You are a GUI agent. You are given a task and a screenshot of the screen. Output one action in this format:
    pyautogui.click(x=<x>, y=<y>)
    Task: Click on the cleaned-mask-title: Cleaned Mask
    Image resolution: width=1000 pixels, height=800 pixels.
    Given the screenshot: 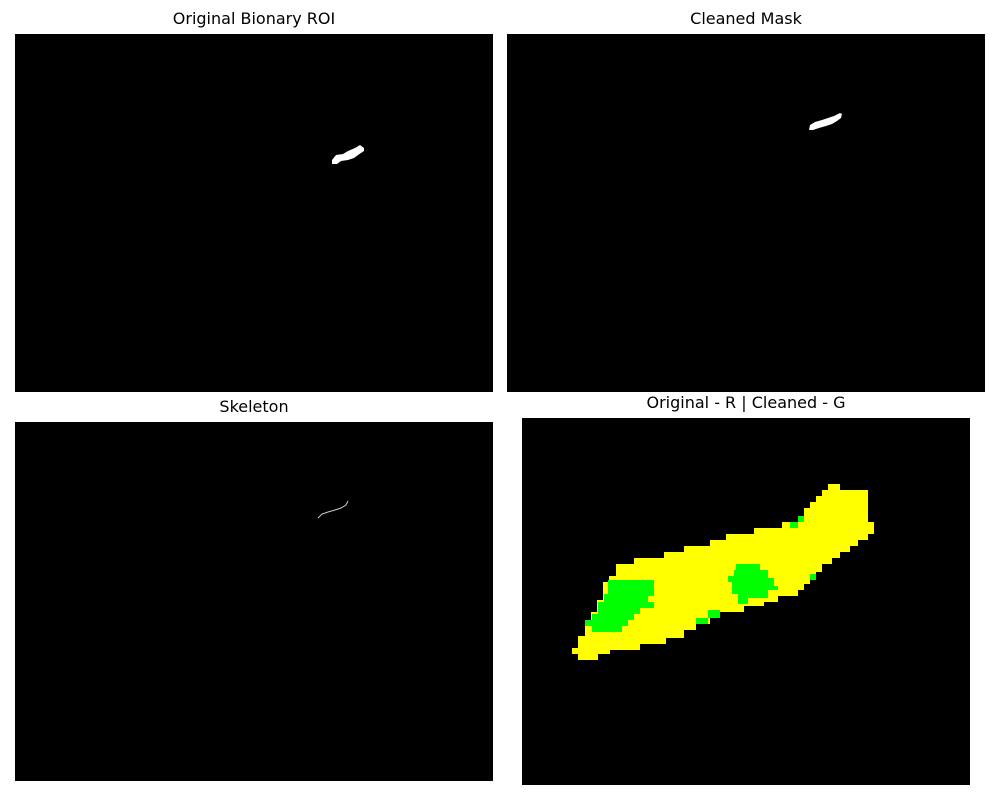 What is the action you would take?
    pyautogui.click(x=746, y=18)
    